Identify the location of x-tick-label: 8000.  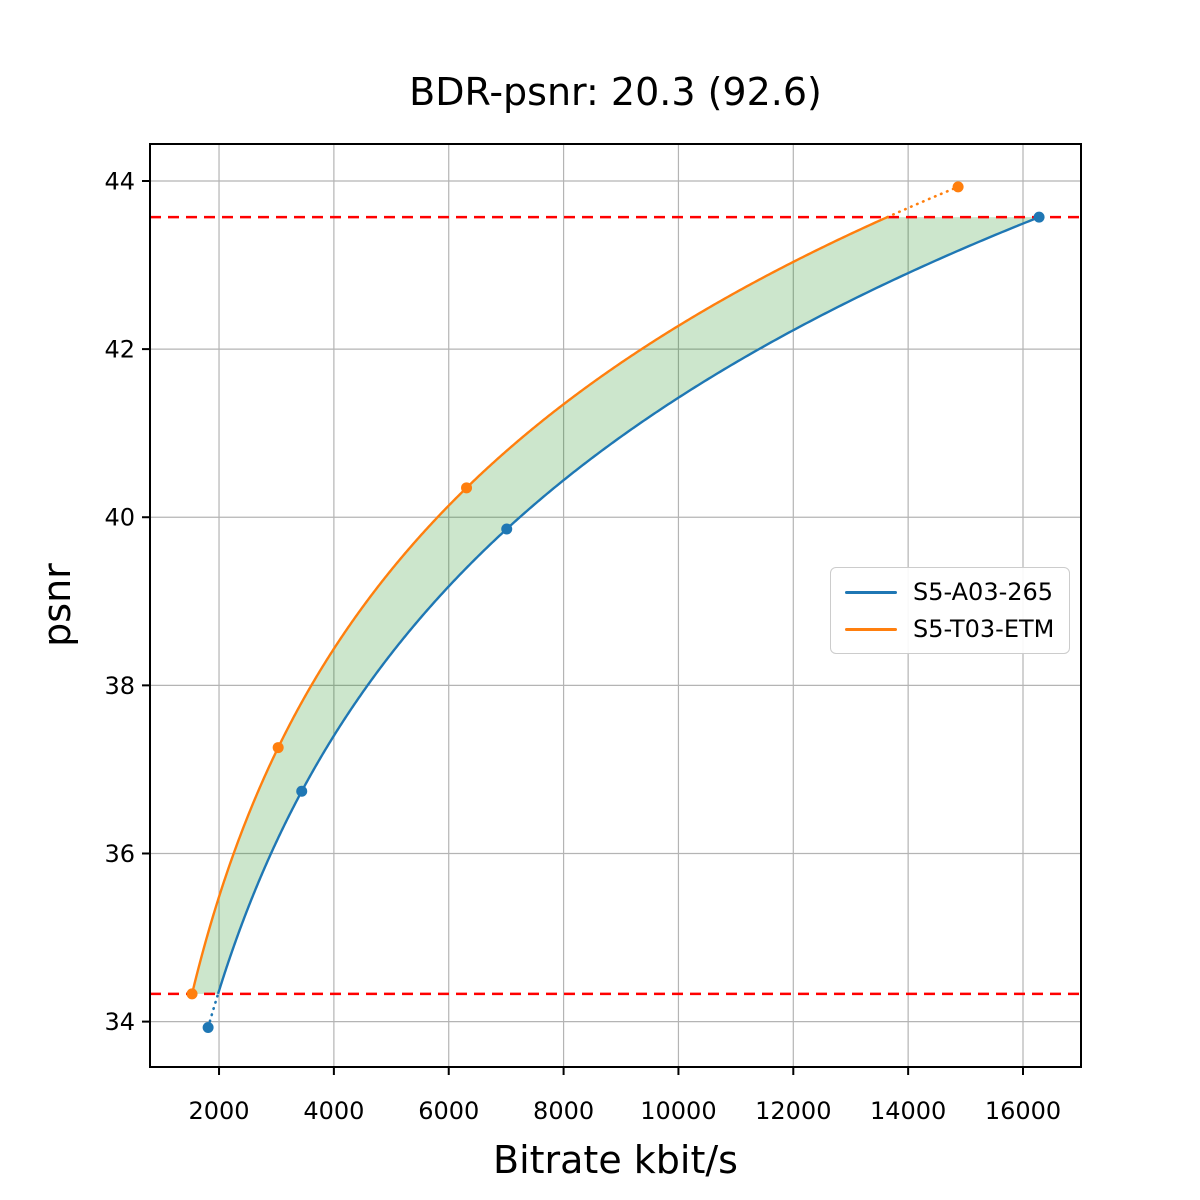
(563, 1111).